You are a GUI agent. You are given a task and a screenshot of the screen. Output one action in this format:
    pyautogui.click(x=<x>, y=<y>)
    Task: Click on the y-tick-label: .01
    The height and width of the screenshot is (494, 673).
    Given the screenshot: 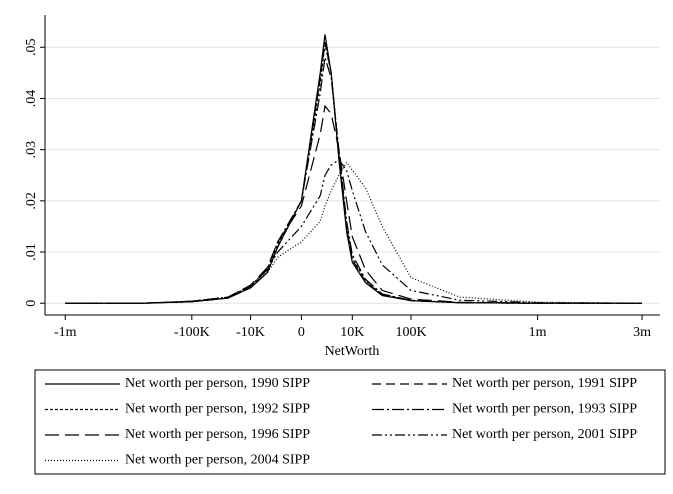 What is the action you would take?
    pyautogui.click(x=31, y=251)
    